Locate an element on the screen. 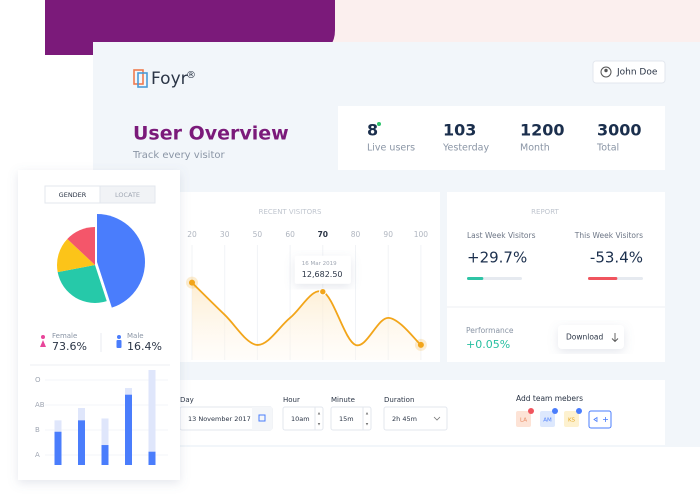 This screenshot has height=500, width=700. tabs: GENDER LOCATE is located at coordinates (100, 194).